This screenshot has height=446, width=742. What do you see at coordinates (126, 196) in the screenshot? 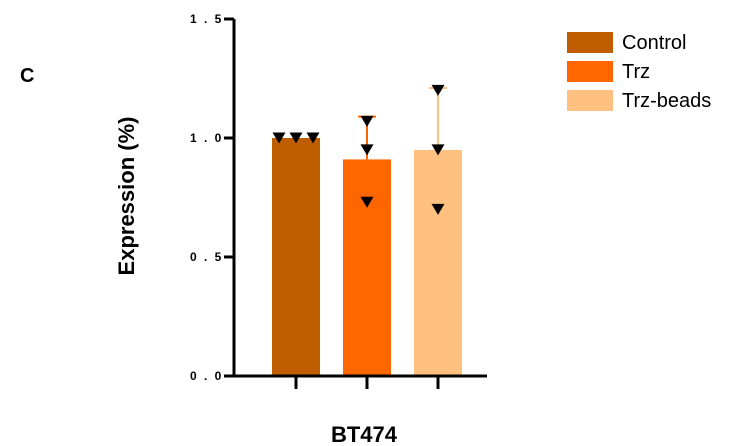
I see `y-axis-title: Expression (%)` at bounding box center [126, 196].